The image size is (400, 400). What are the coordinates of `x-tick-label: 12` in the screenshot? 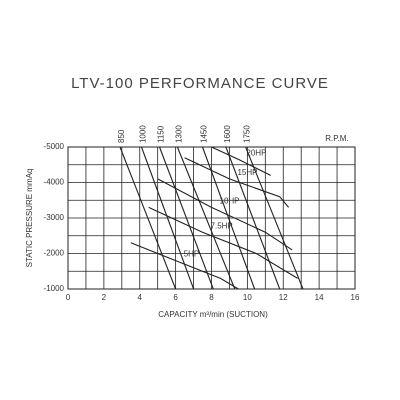 It's located at (283, 297).